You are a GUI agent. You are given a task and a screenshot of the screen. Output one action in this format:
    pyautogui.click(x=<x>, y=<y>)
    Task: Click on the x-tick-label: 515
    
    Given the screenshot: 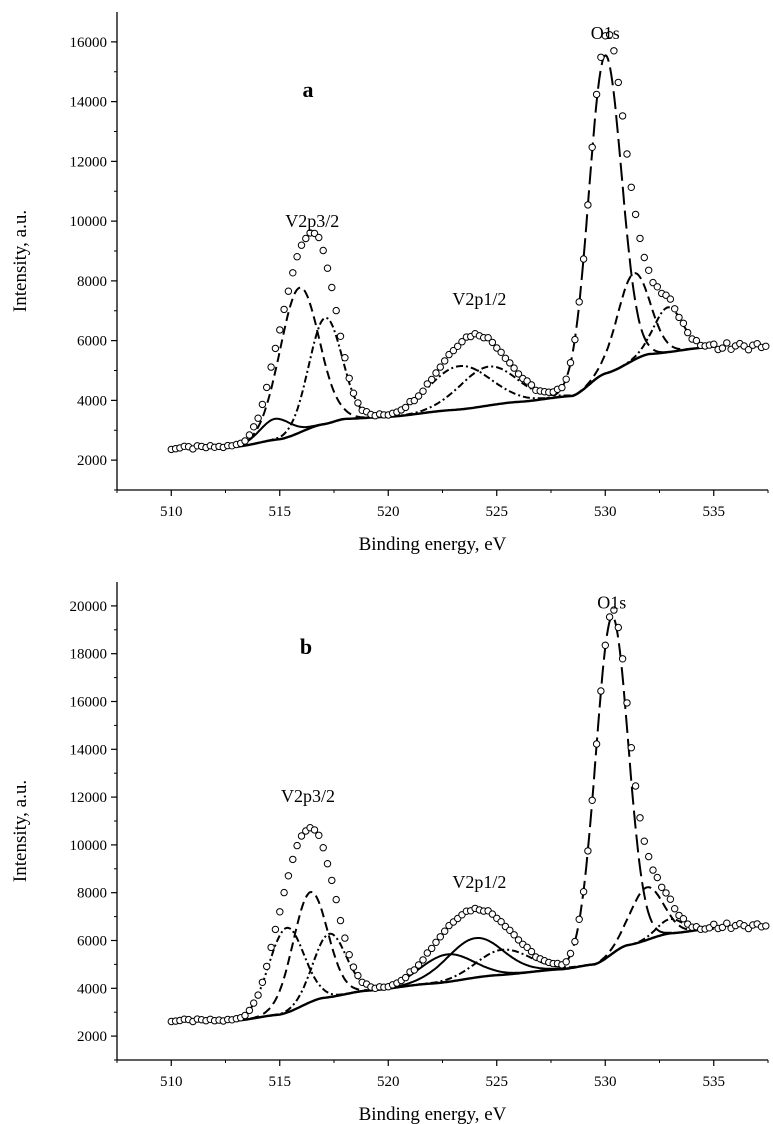 What is the action you would take?
    pyautogui.click(x=280, y=1082)
    